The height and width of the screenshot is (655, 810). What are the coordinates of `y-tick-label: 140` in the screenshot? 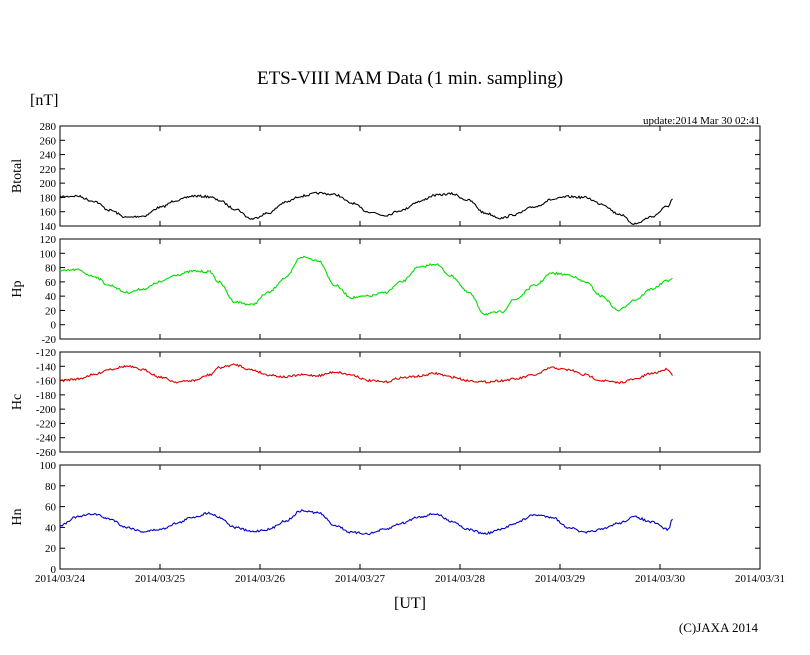 It's located at (48, 227).